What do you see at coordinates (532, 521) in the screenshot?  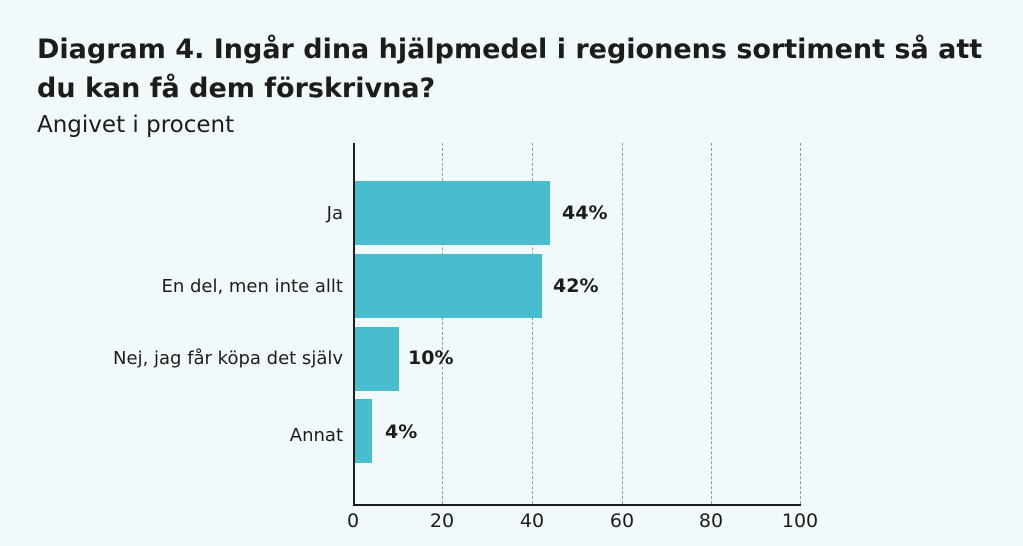 I see `x-tick: 40` at bounding box center [532, 521].